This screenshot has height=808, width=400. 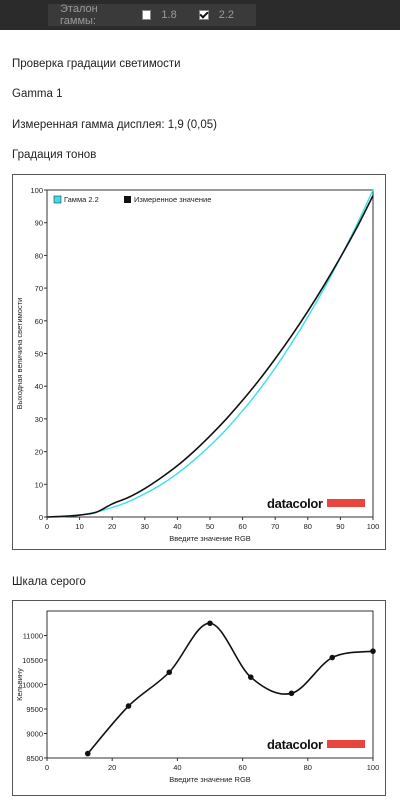 What do you see at coordinates (39, 452) in the screenshot?
I see `y-tick-label: 20` at bounding box center [39, 452].